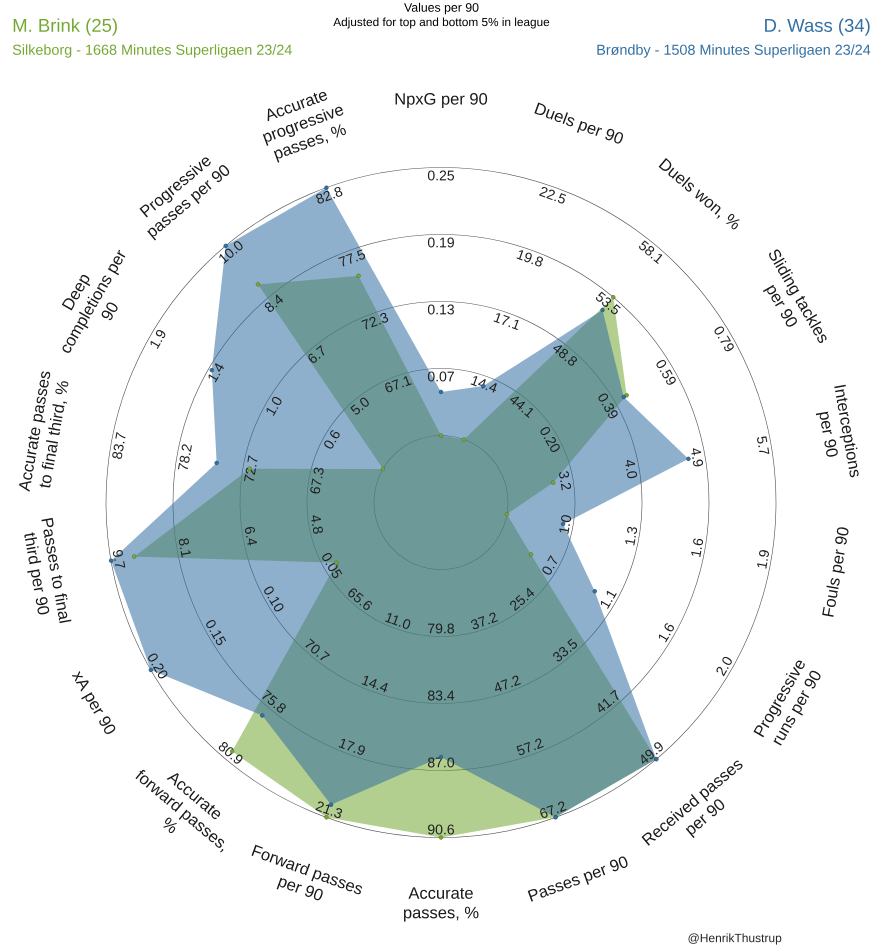 The height and width of the screenshot is (950, 883). Describe the element at coordinates (608, 701) in the screenshot. I see `text: 41.7` at that location.